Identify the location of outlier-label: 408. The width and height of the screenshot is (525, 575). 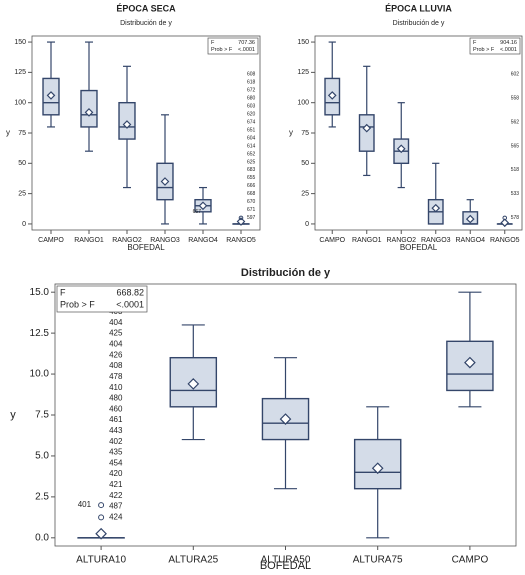
(116, 365).